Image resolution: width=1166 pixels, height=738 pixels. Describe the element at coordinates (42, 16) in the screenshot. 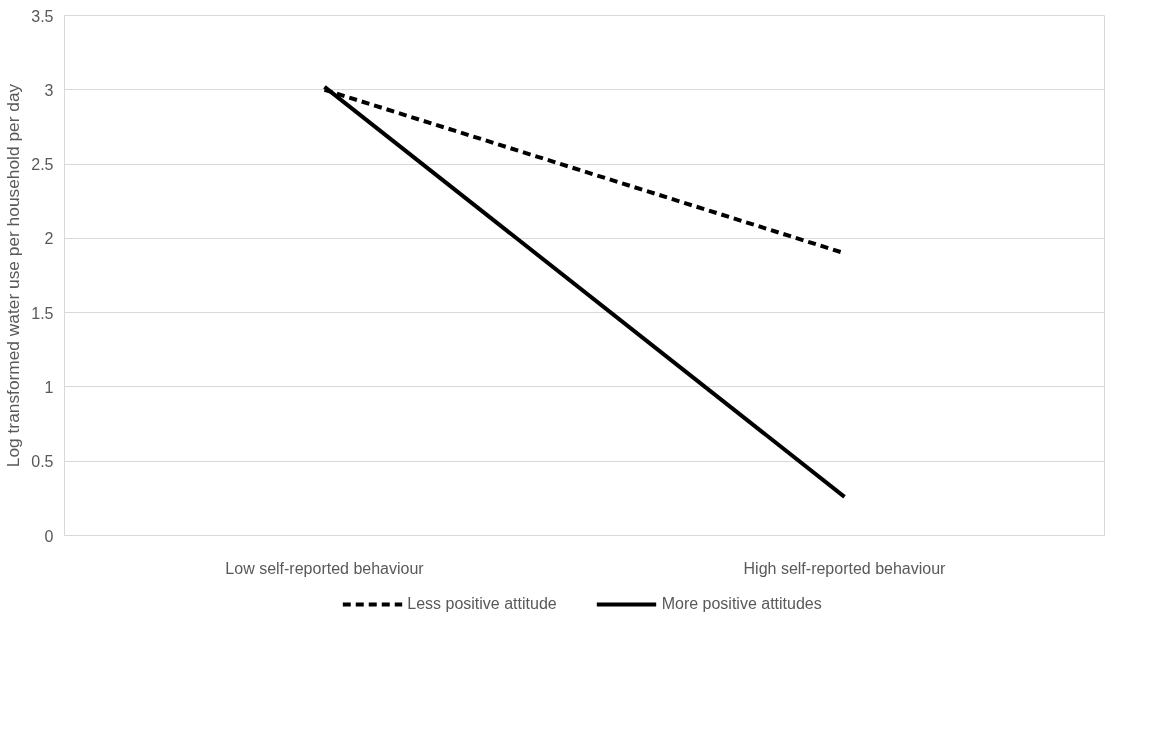

I see `y-tick-label: 3.5` at that location.